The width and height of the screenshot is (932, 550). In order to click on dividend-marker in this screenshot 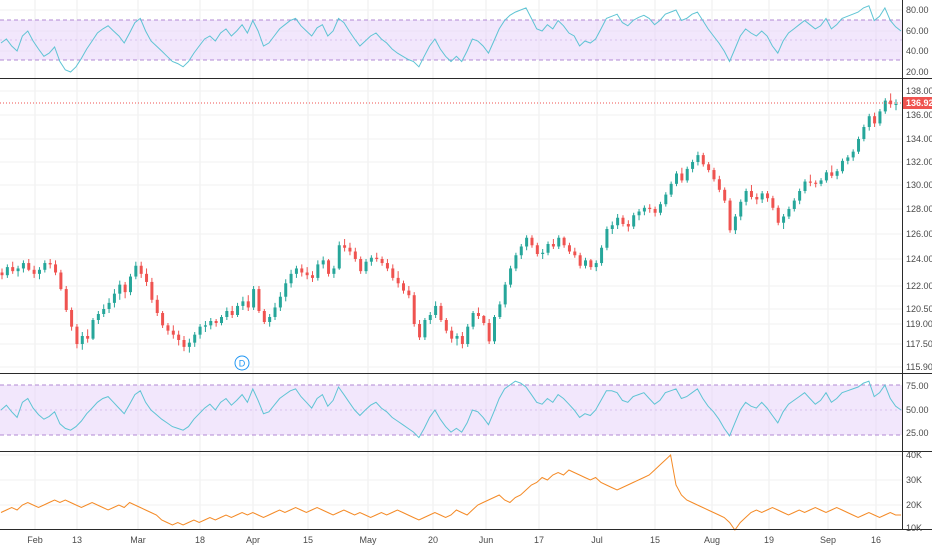, I will do `click(242, 363)`.